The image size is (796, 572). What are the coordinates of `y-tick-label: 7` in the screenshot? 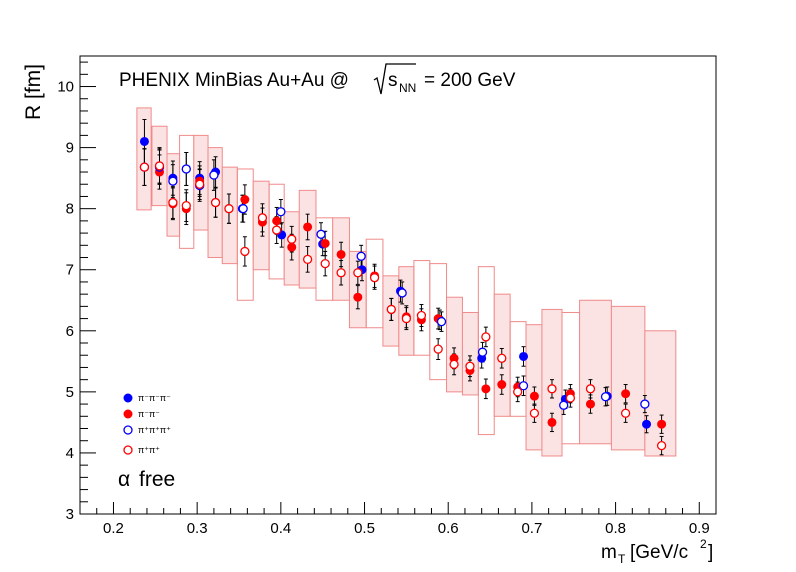 It's located at (70, 270).